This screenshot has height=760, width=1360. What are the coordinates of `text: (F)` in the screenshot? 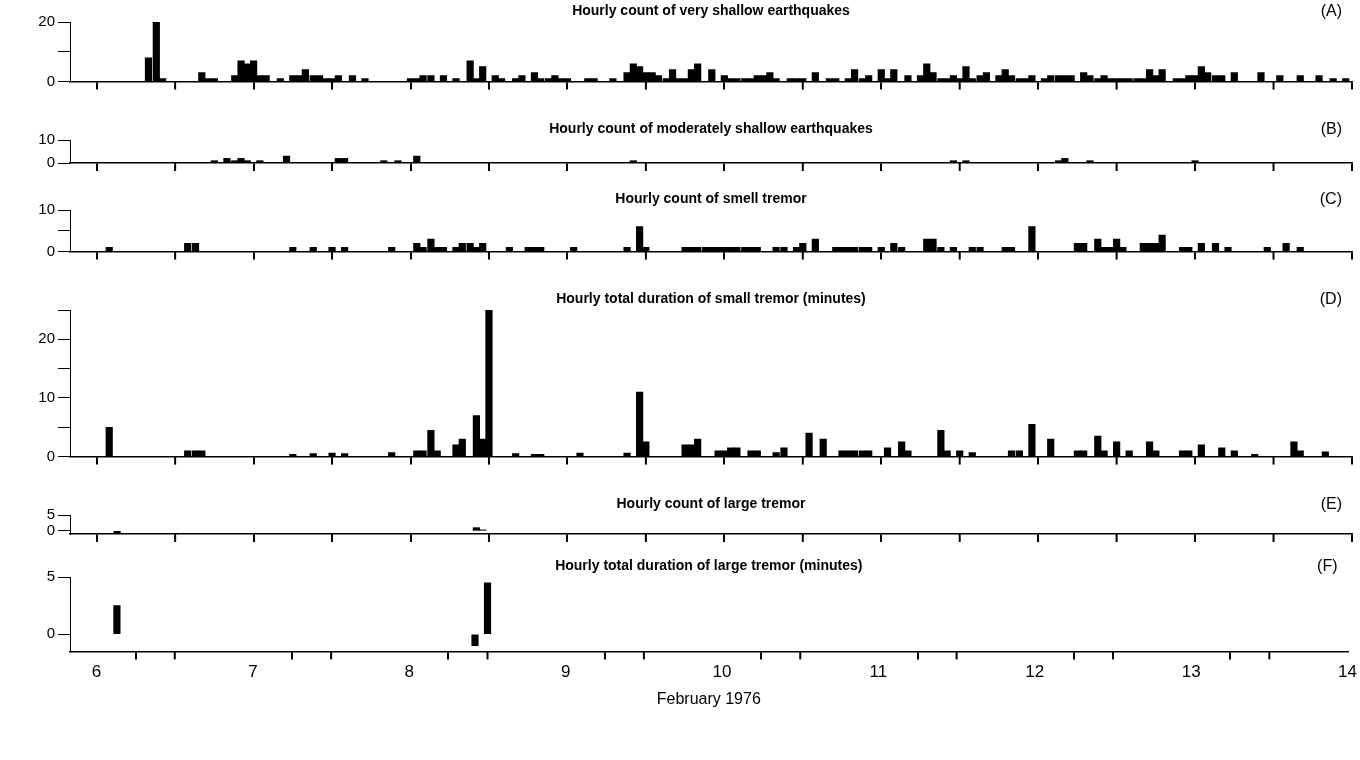 It's located at (1327, 566).